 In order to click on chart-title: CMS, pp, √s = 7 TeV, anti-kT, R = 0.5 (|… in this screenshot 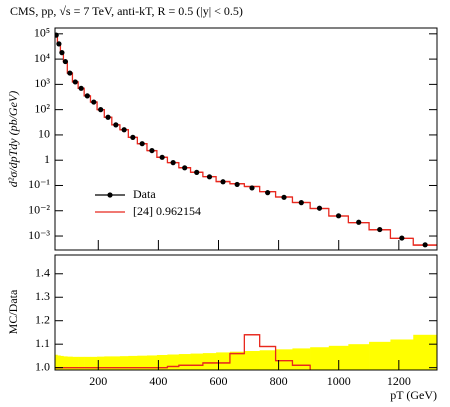, I will do `click(126, 11)`.